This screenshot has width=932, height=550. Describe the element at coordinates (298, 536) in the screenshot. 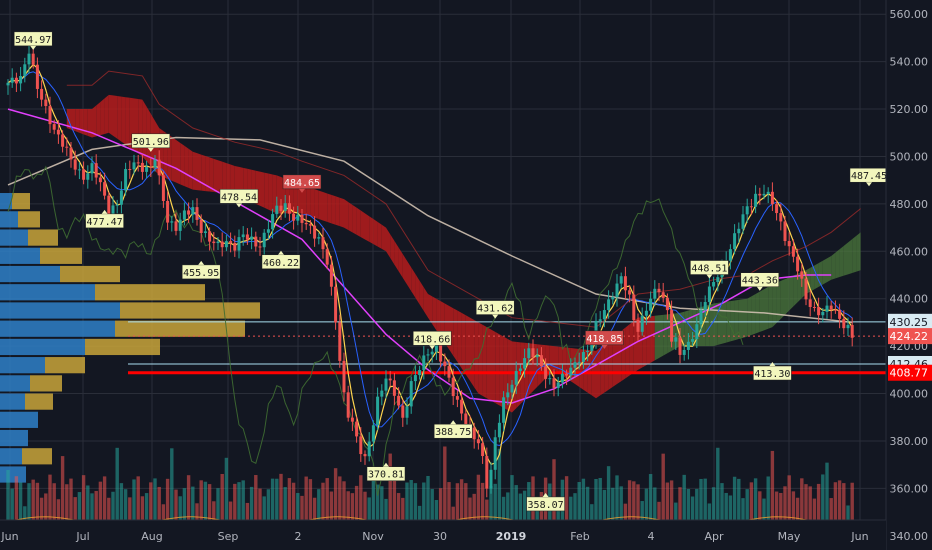

I see `time-axis-tick: 2` at that location.